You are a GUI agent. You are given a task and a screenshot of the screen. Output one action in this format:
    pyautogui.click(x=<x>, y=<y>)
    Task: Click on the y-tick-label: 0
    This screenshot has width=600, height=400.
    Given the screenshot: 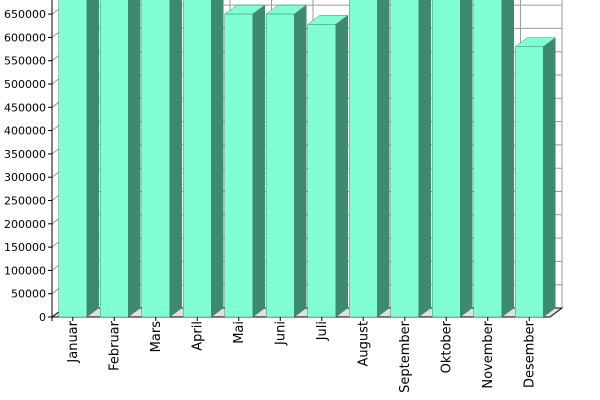 What is the action you would take?
    pyautogui.click(x=42, y=317)
    